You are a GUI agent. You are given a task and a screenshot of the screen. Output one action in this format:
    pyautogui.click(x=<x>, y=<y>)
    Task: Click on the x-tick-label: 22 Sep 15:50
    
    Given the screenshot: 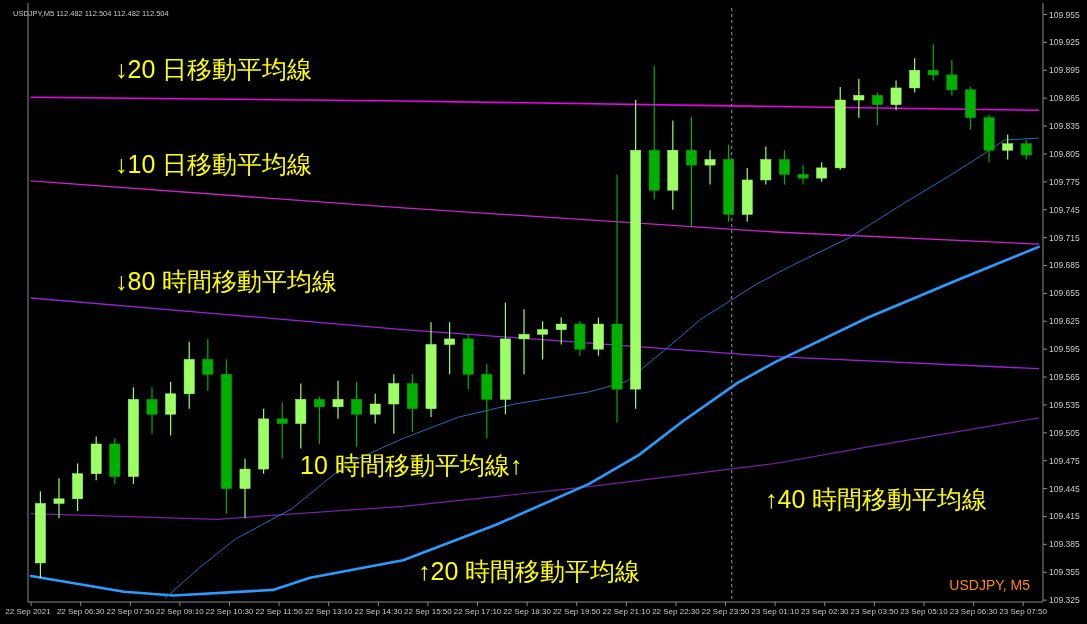 What is the action you would take?
    pyautogui.click(x=428, y=611)
    